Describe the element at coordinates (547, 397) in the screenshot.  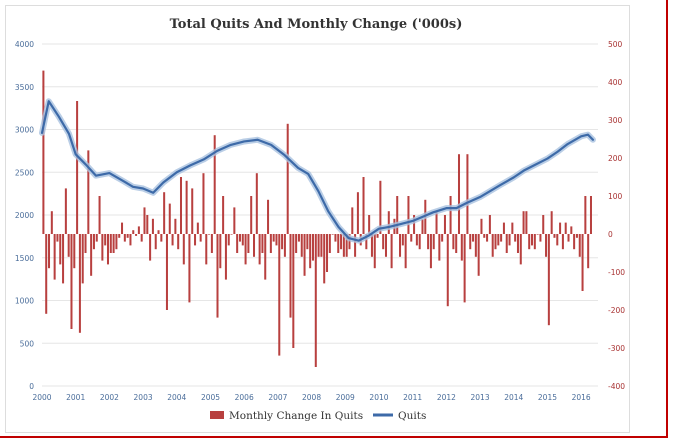
I see `x-tick-label: 2015` at that location.